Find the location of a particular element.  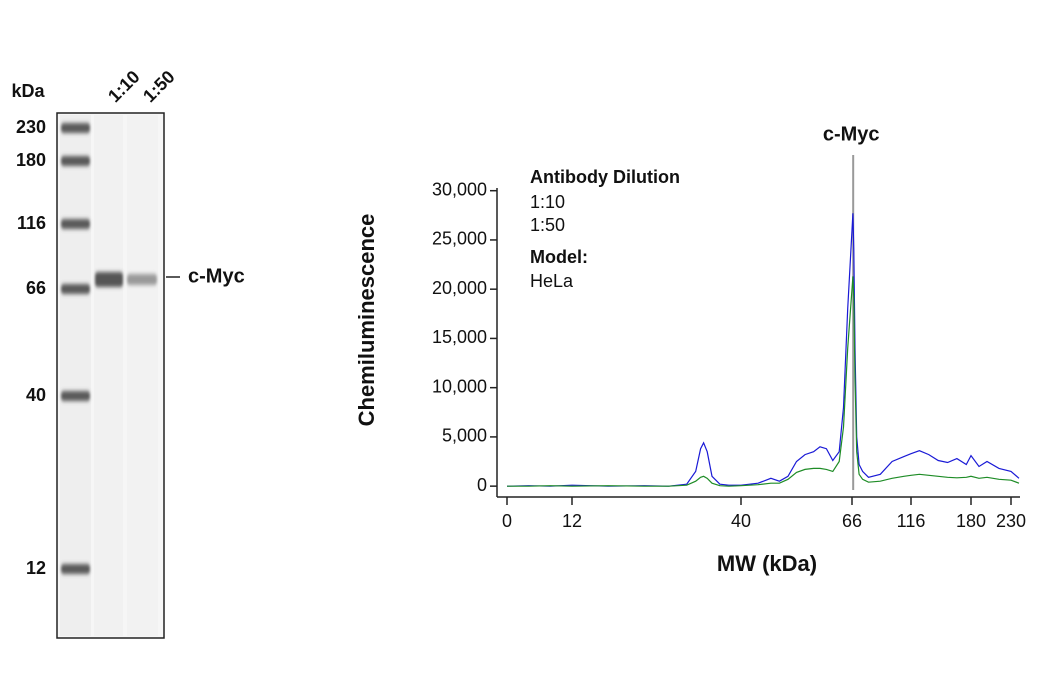

marker-label: 40 is located at coordinates (36, 395).